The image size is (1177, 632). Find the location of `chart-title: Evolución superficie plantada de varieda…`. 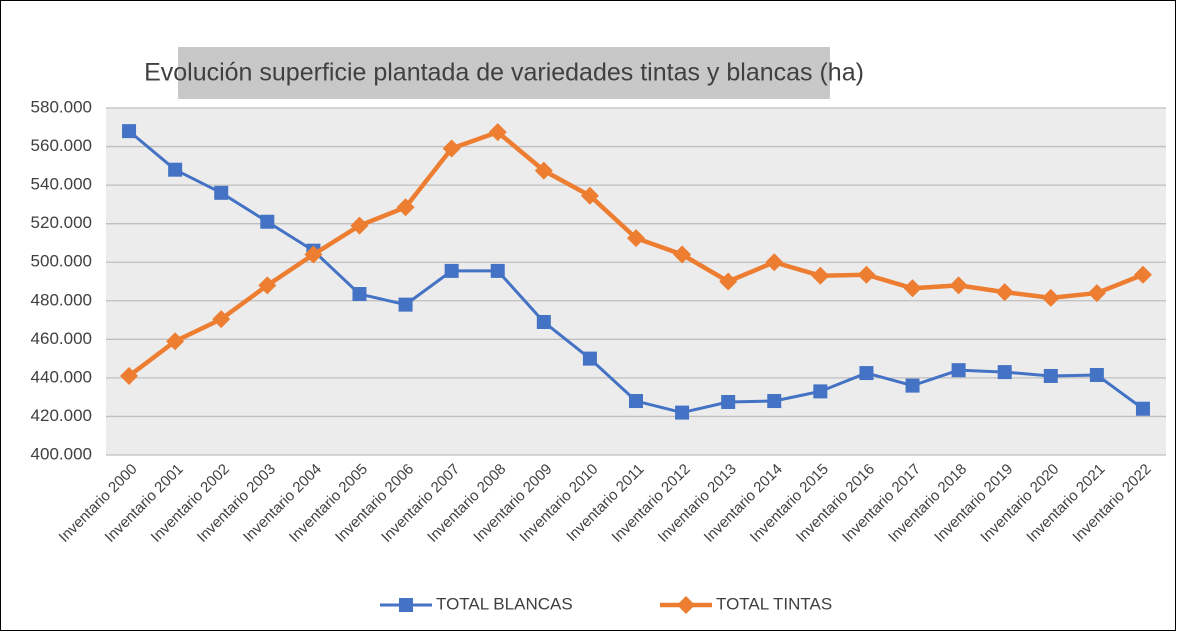

chart-title: Evolución superficie plantada de varieda… is located at coordinates (504, 73).